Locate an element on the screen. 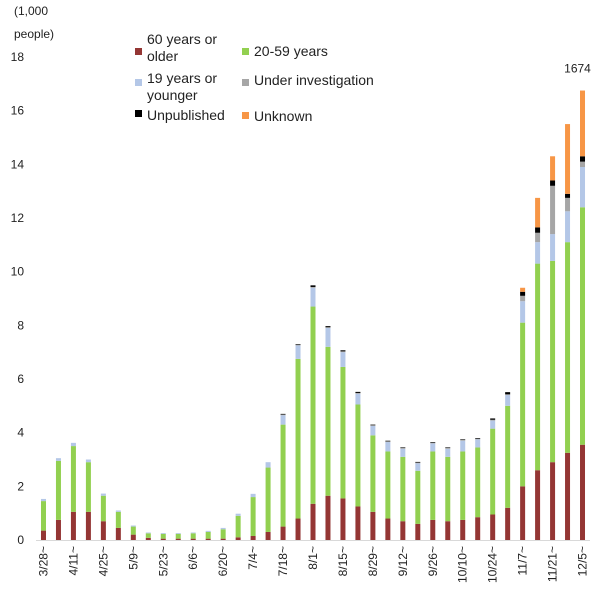  y-tick-label: 18 is located at coordinates (18, 57).